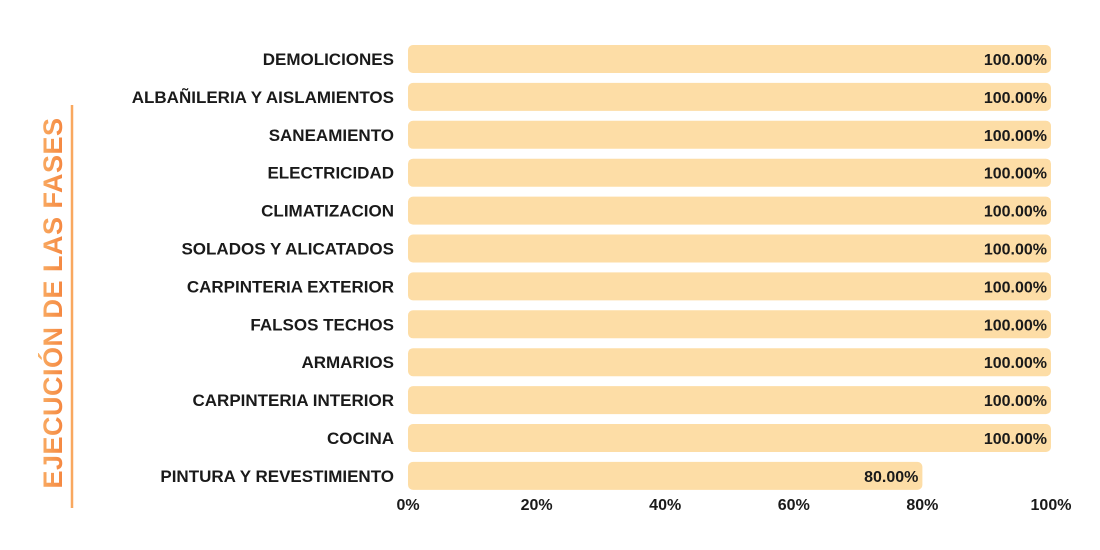 The image size is (1100, 550). I want to click on category-label: SOLADOS Y ALICATADOS, so click(287, 249).